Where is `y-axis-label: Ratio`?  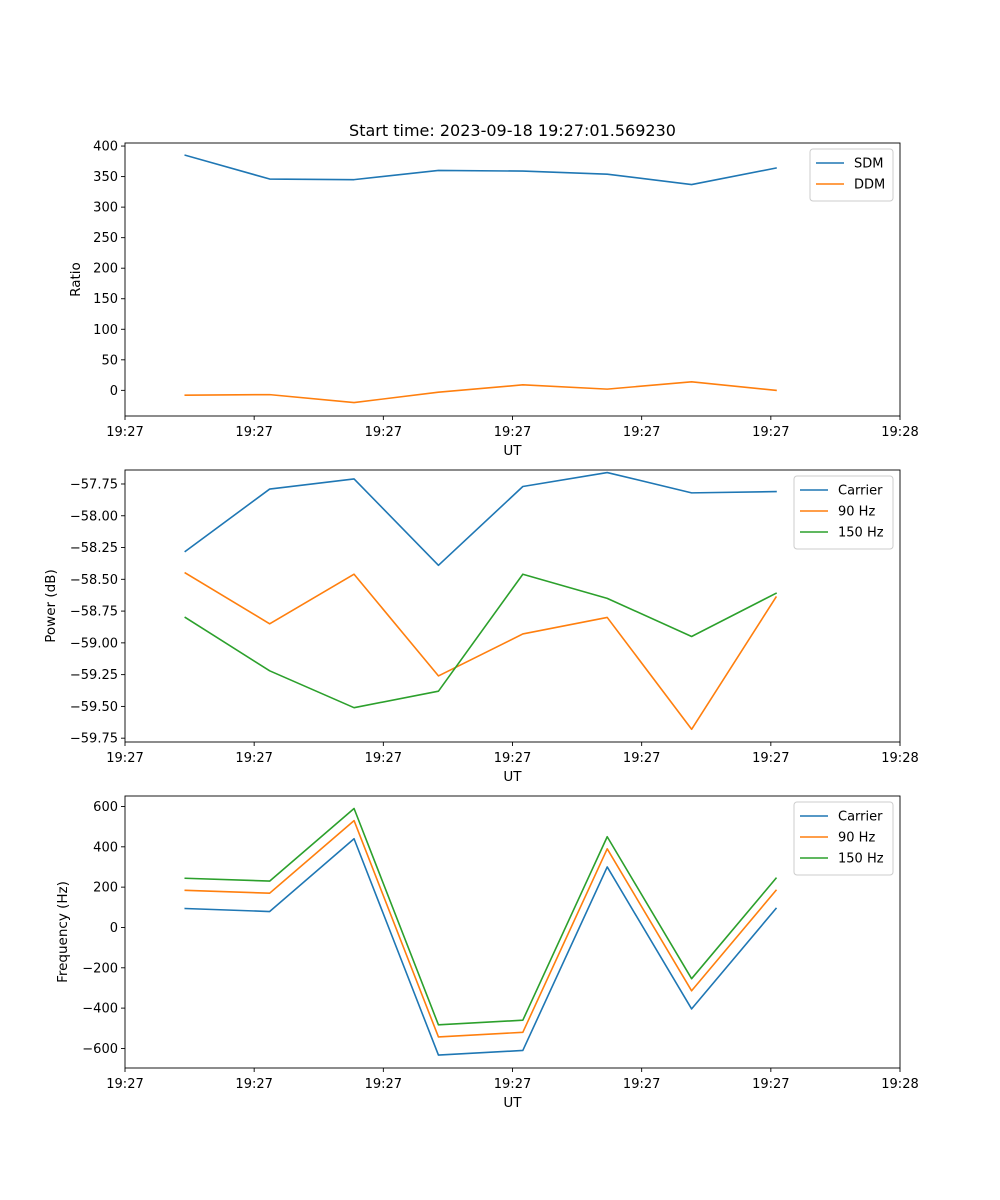
y-axis-label: Ratio is located at coordinates (76, 279).